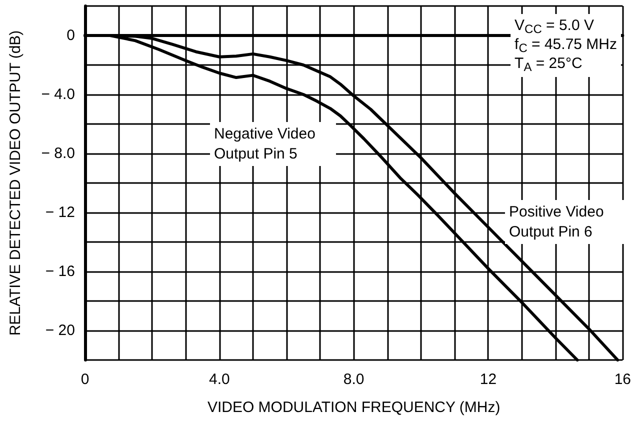  What do you see at coordinates (353, 407) in the screenshot?
I see `x-axis-title: VIDEO MODULATION FREQUENCY (MHz)` at bounding box center [353, 407].